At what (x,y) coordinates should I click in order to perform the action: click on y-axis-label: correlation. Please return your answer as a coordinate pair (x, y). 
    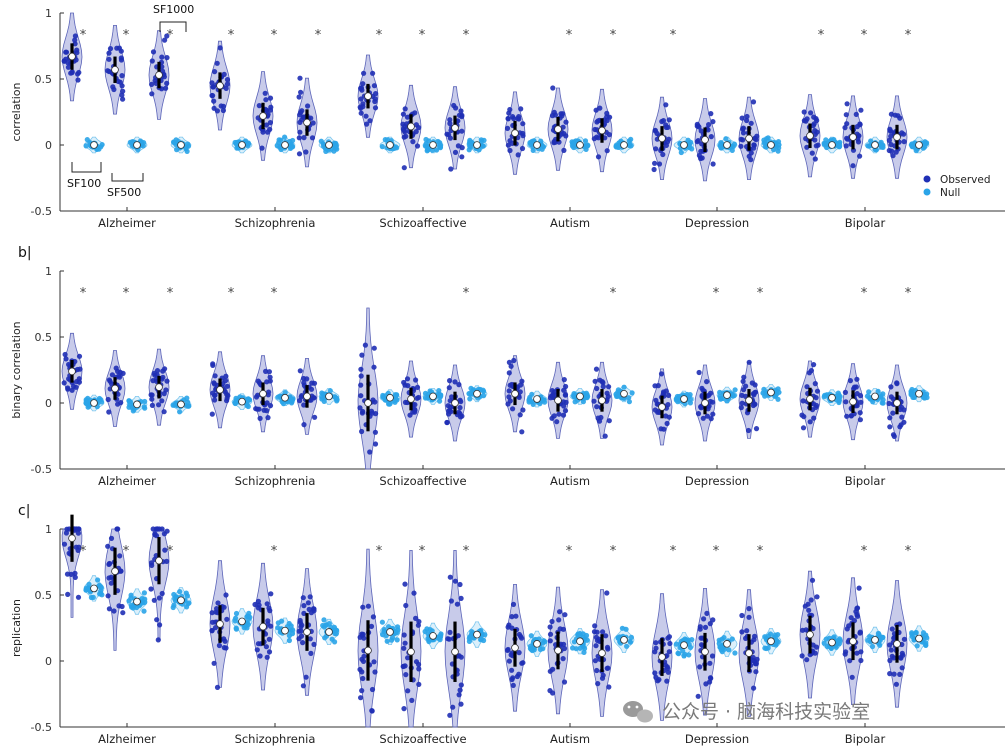
    Looking at the image, I should click on (16, 111).